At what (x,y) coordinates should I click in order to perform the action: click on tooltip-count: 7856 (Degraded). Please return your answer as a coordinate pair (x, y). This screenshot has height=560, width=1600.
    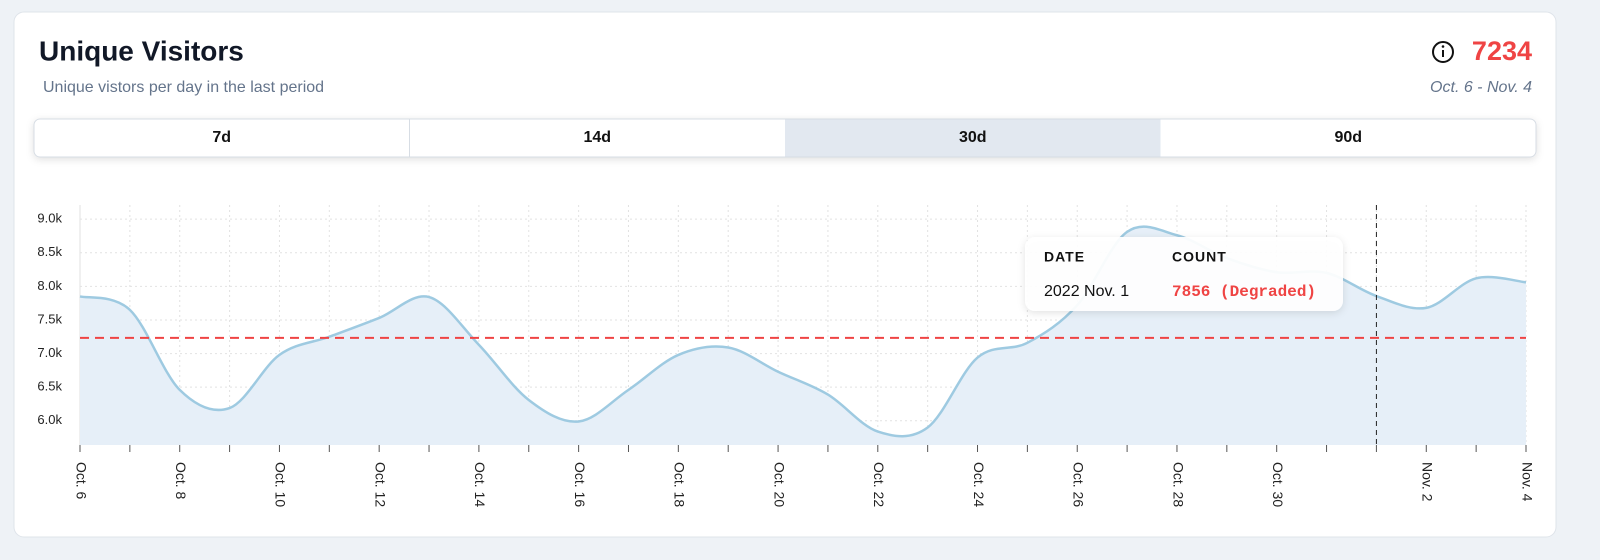
    Looking at the image, I should click on (1244, 292).